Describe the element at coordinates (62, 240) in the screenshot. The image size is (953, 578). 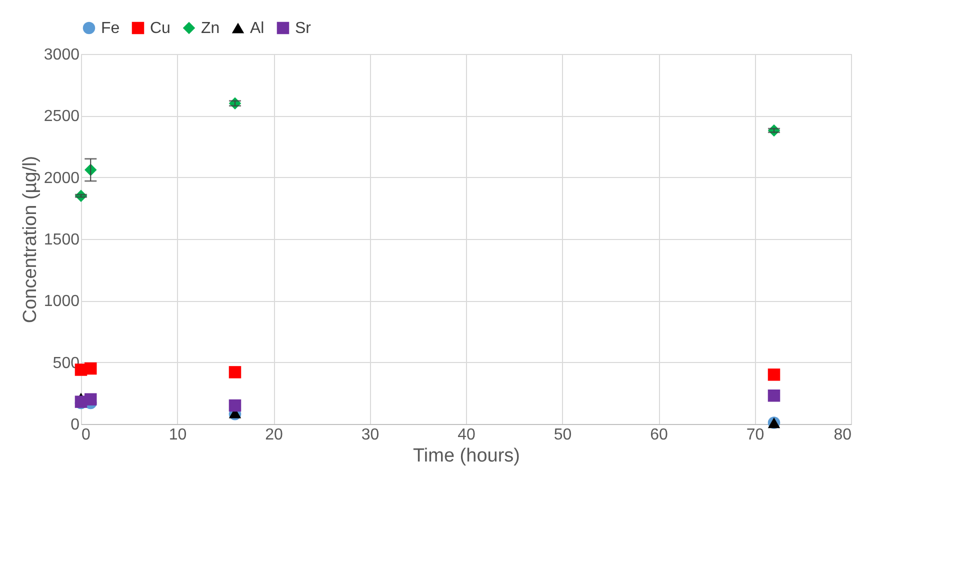
I see `y-tick-label: 1500` at that location.